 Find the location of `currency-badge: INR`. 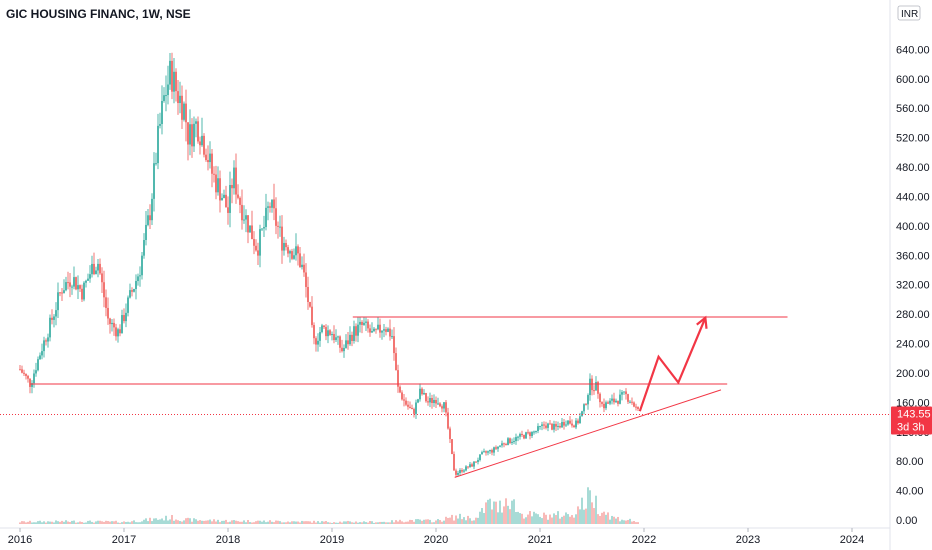

currency-badge: INR is located at coordinates (909, 13).